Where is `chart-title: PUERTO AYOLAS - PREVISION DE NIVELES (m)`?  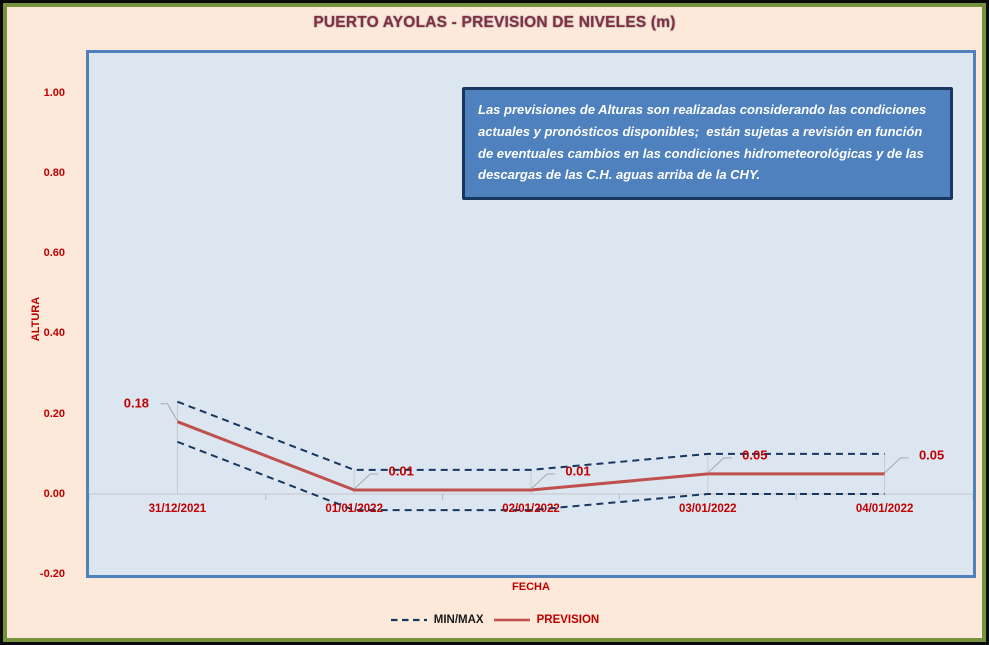 chart-title: PUERTO AYOLAS - PREVISION DE NIVELES (m) is located at coordinates (494, 22).